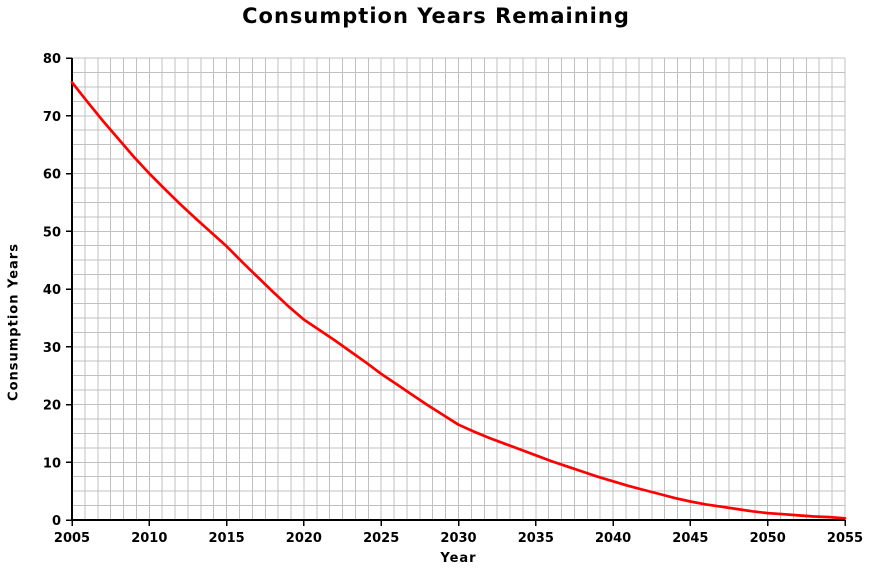  Describe the element at coordinates (52, 232) in the screenshot. I see `y-tick-label: 50` at that location.